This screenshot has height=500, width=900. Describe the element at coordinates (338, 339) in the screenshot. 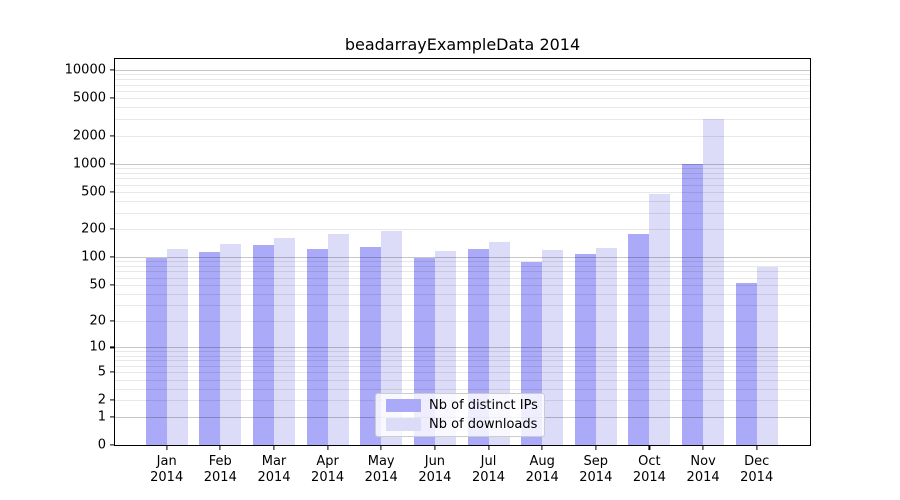

I see `bar-downloads-apr` at that location.